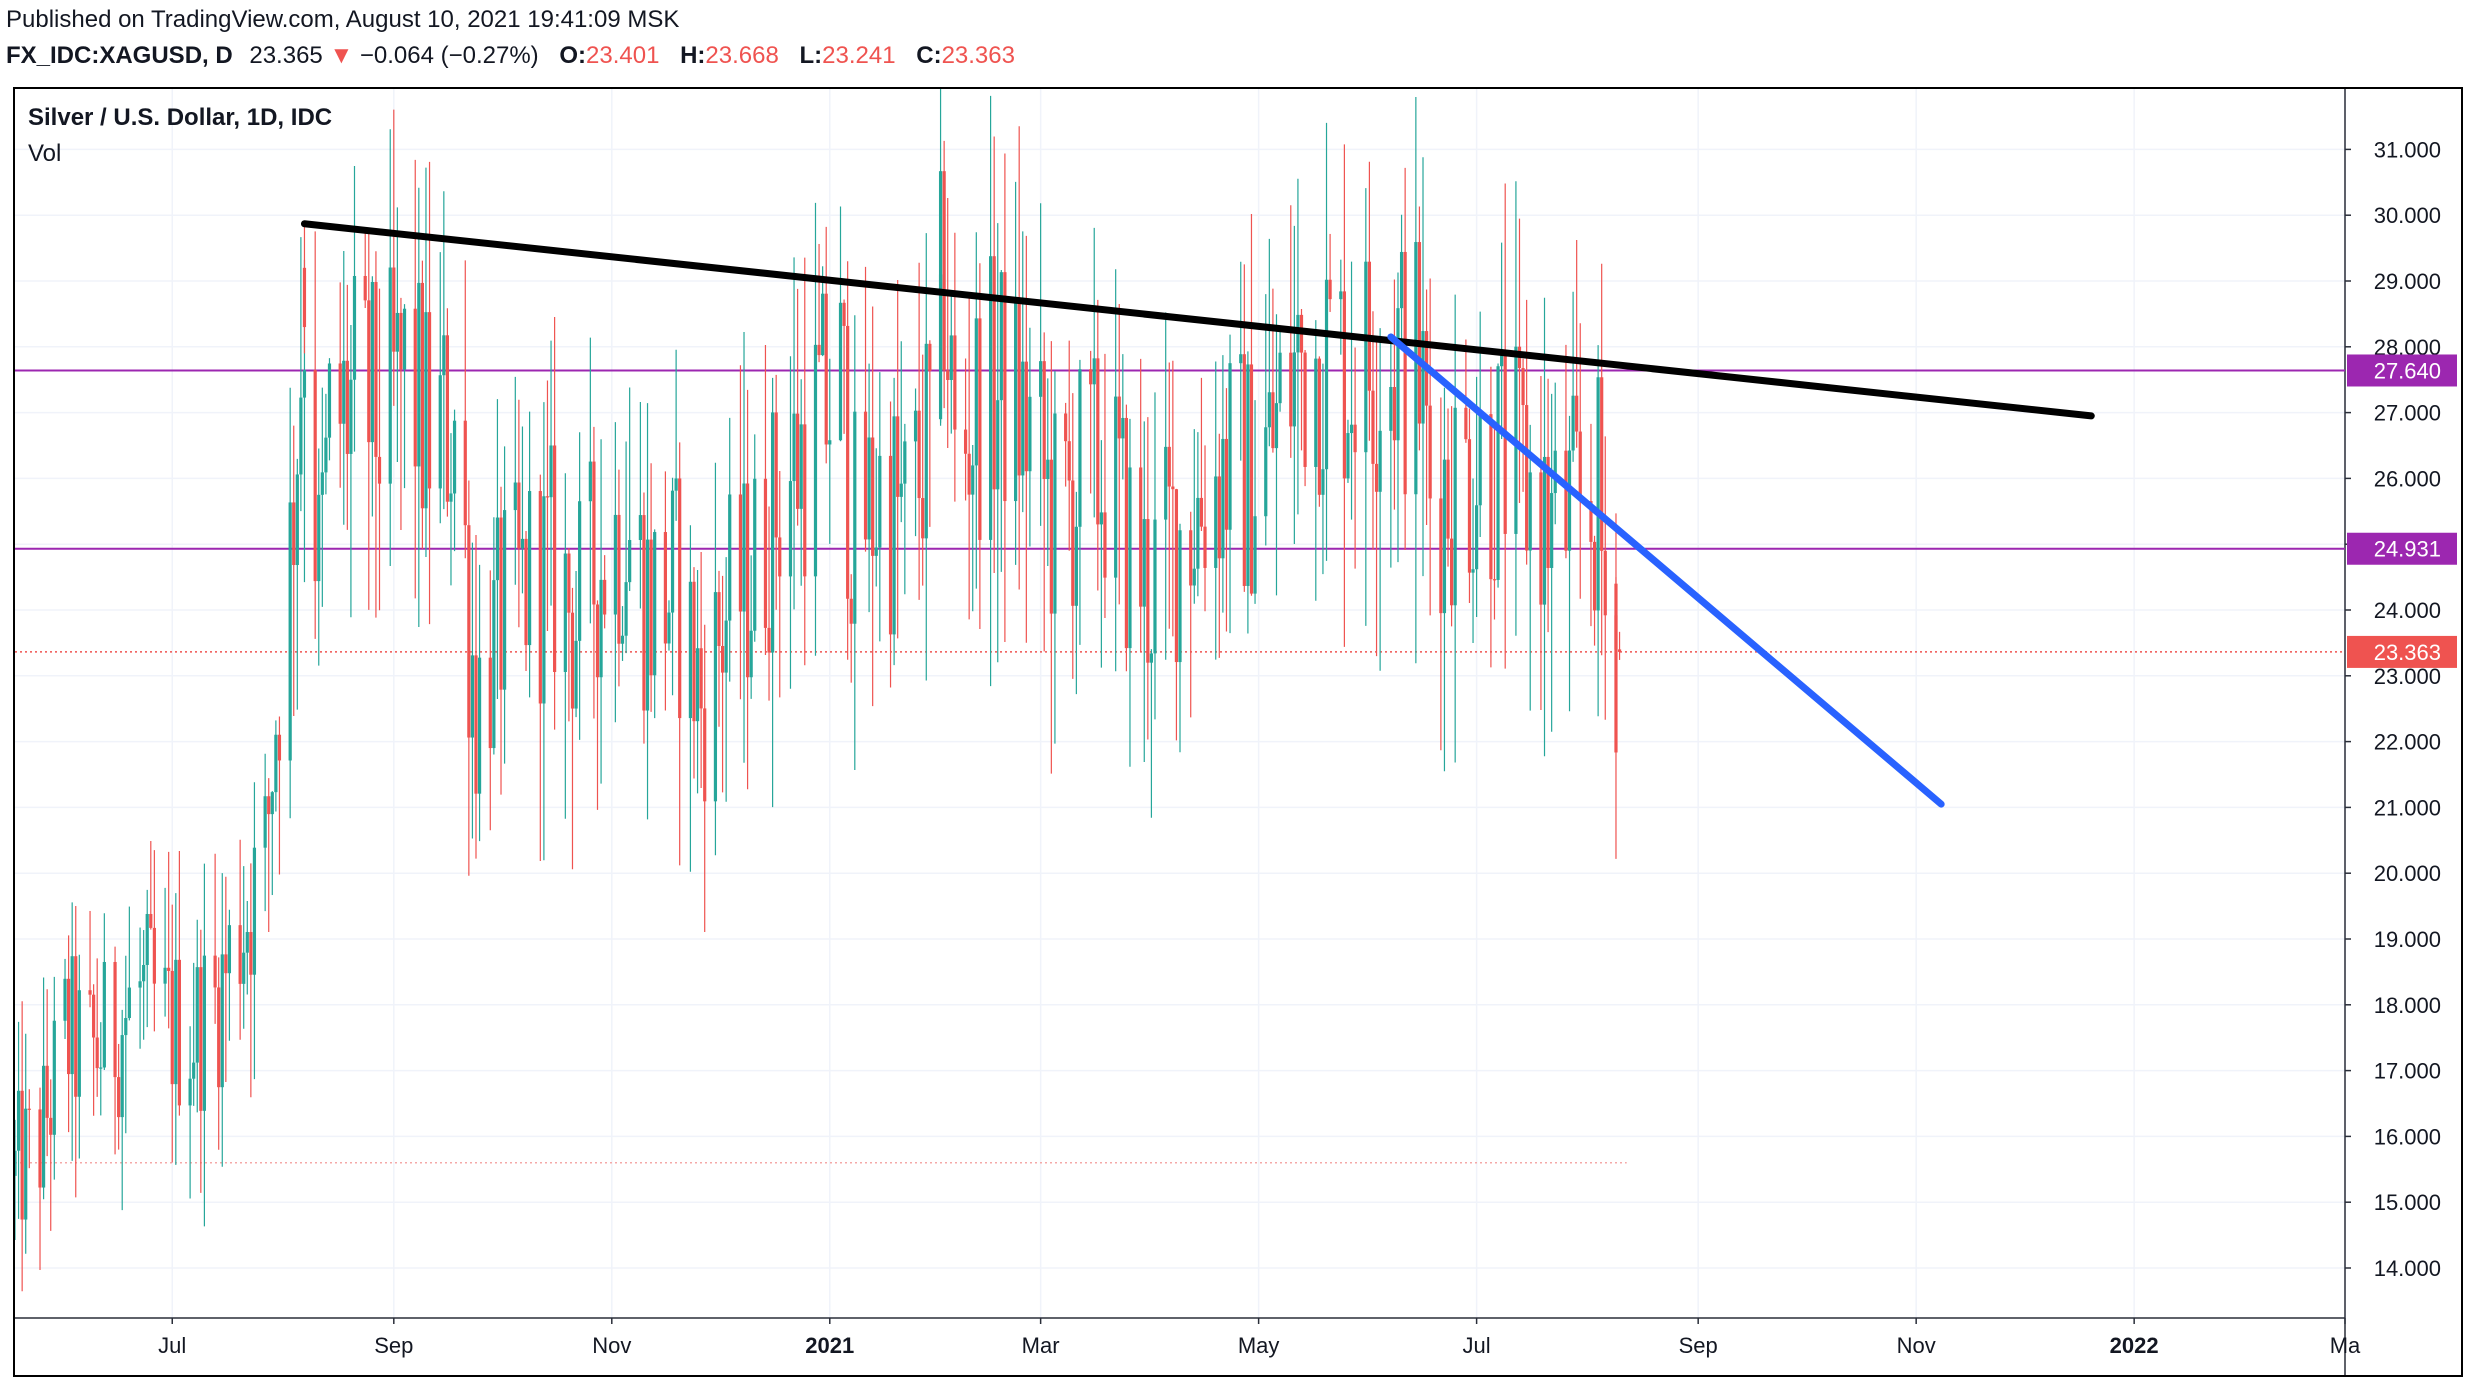 The width and height of the screenshot is (2472, 1386). Describe the element at coordinates (2402, 370) in the screenshot. I see `price-tag` at that location.